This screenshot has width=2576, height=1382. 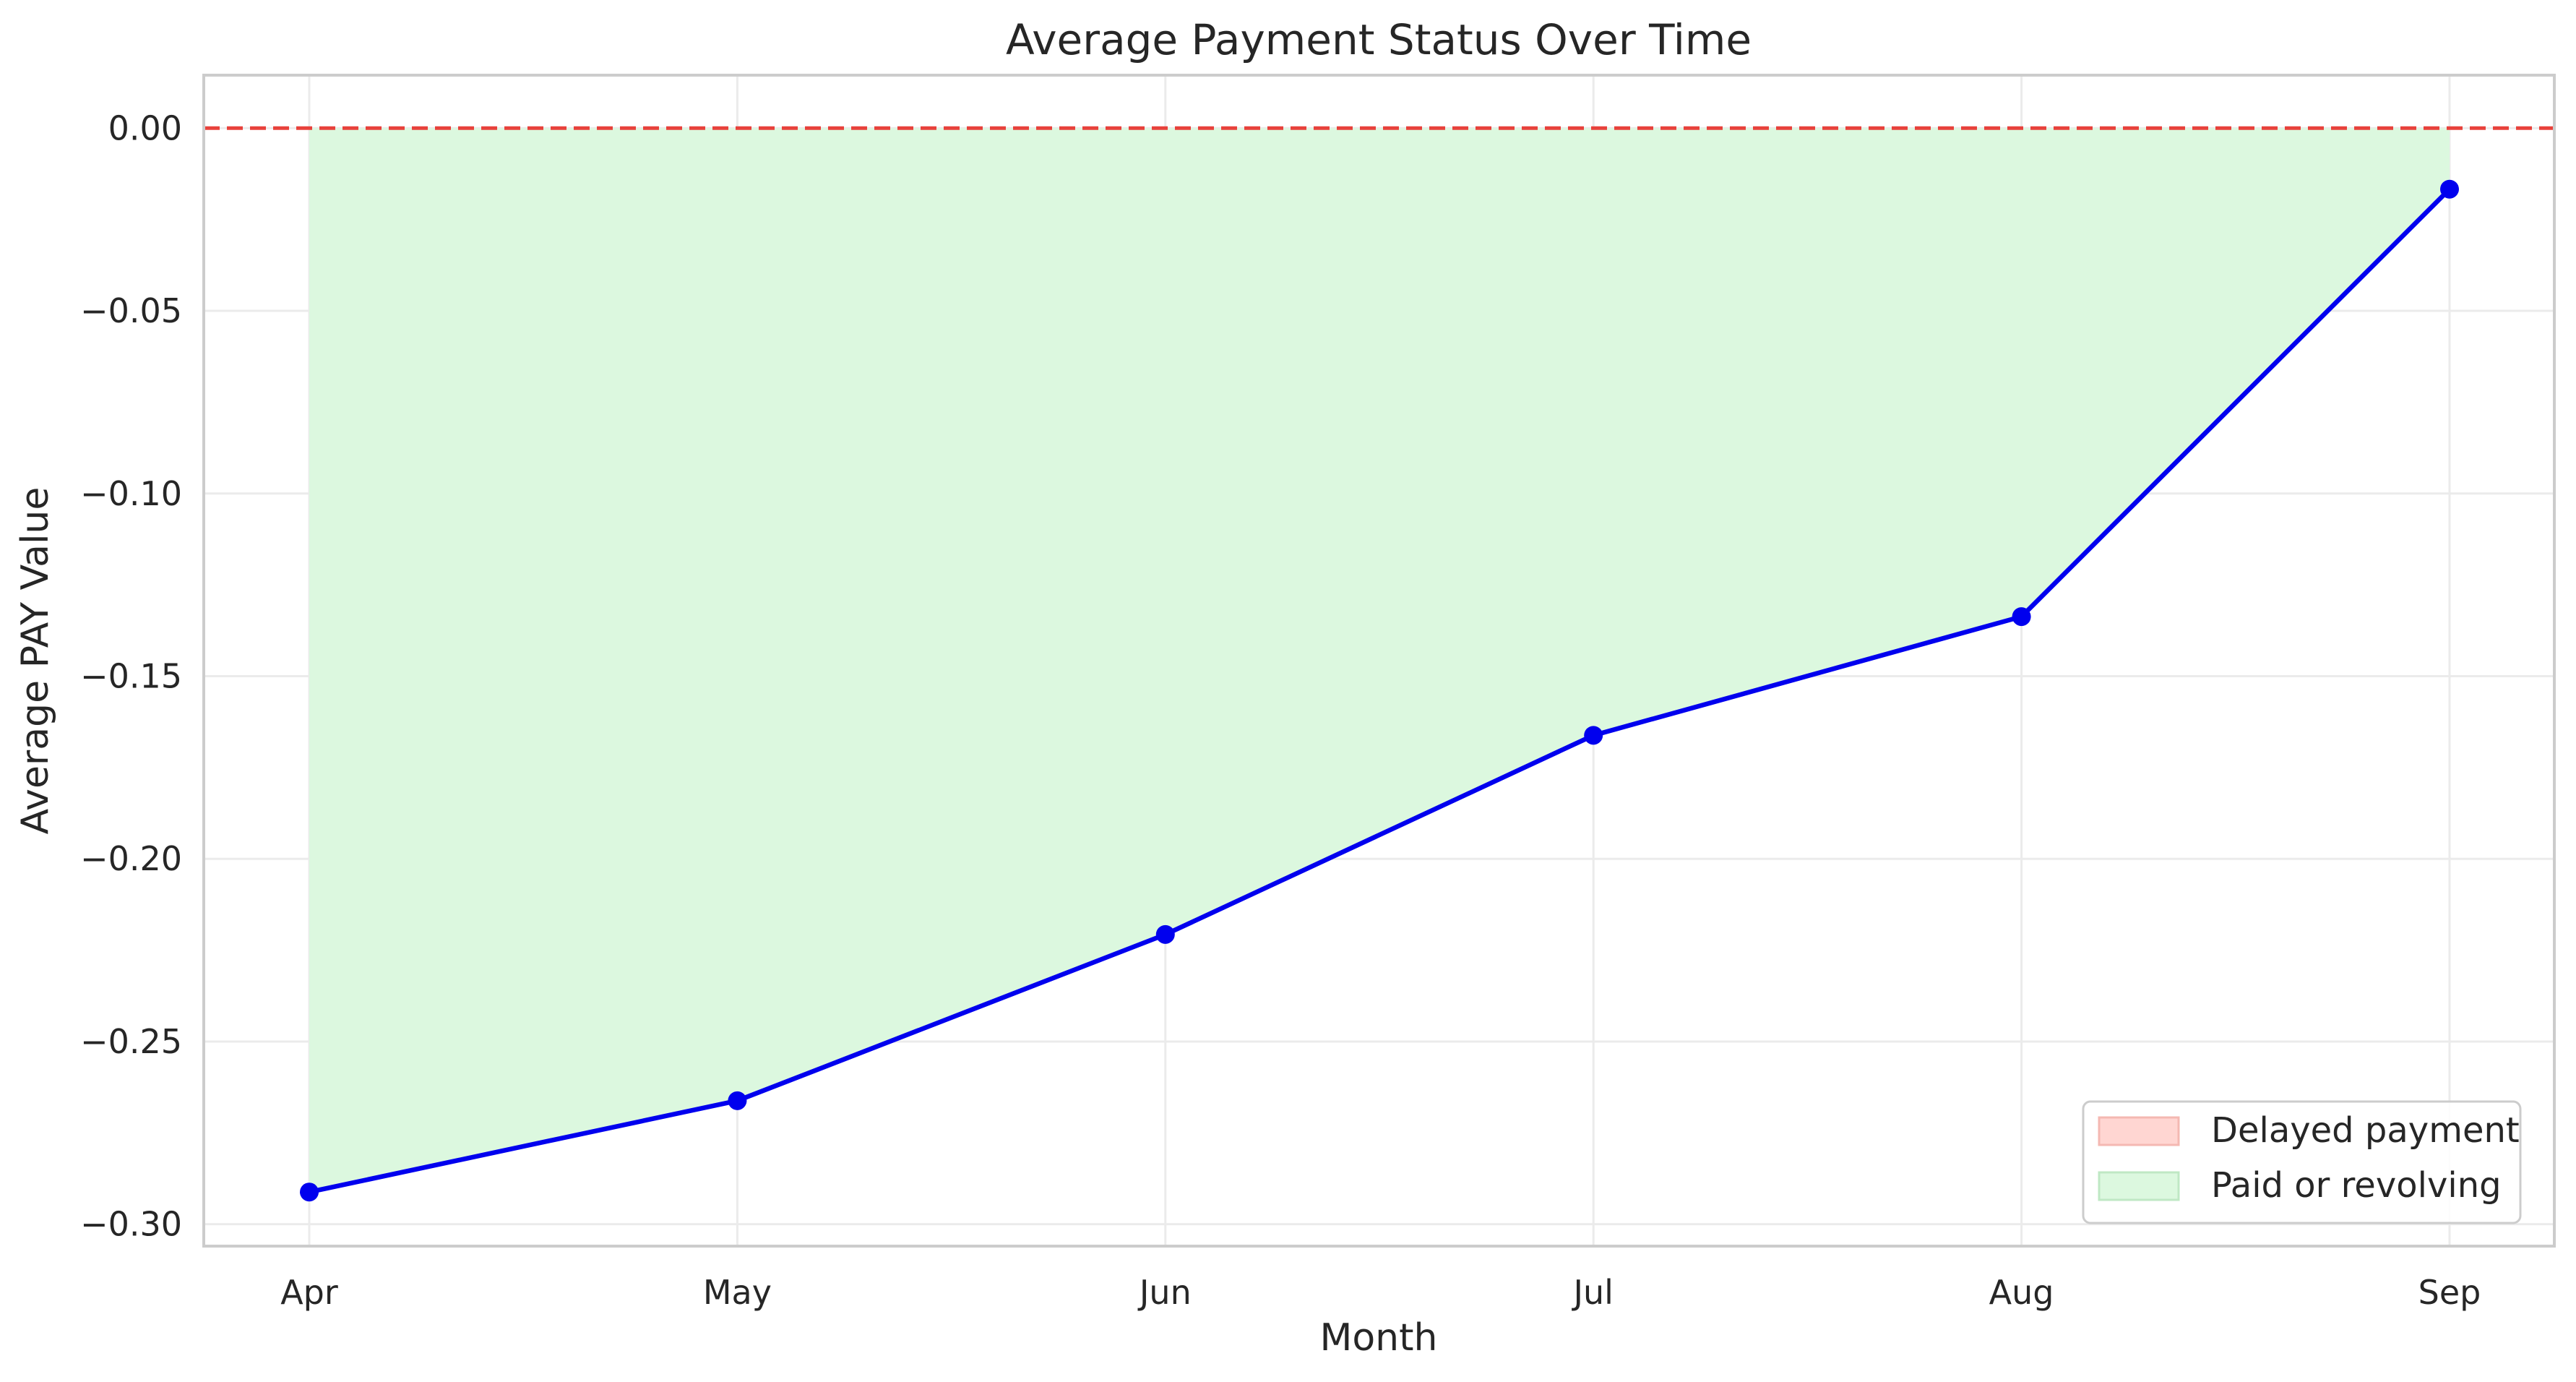 I want to click on legend-label-paid-or-revolving: Paid or revolving, so click(x=2356, y=1185).